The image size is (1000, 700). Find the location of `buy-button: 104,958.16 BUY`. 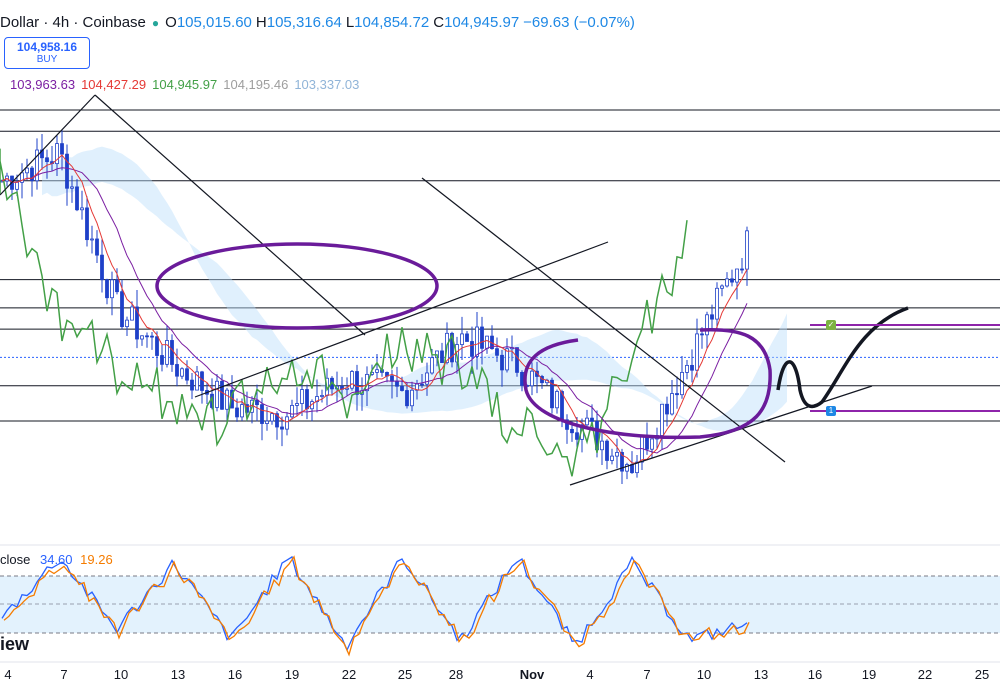

buy-button: 104,958.16 BUY is located at coordinates (47, 53).